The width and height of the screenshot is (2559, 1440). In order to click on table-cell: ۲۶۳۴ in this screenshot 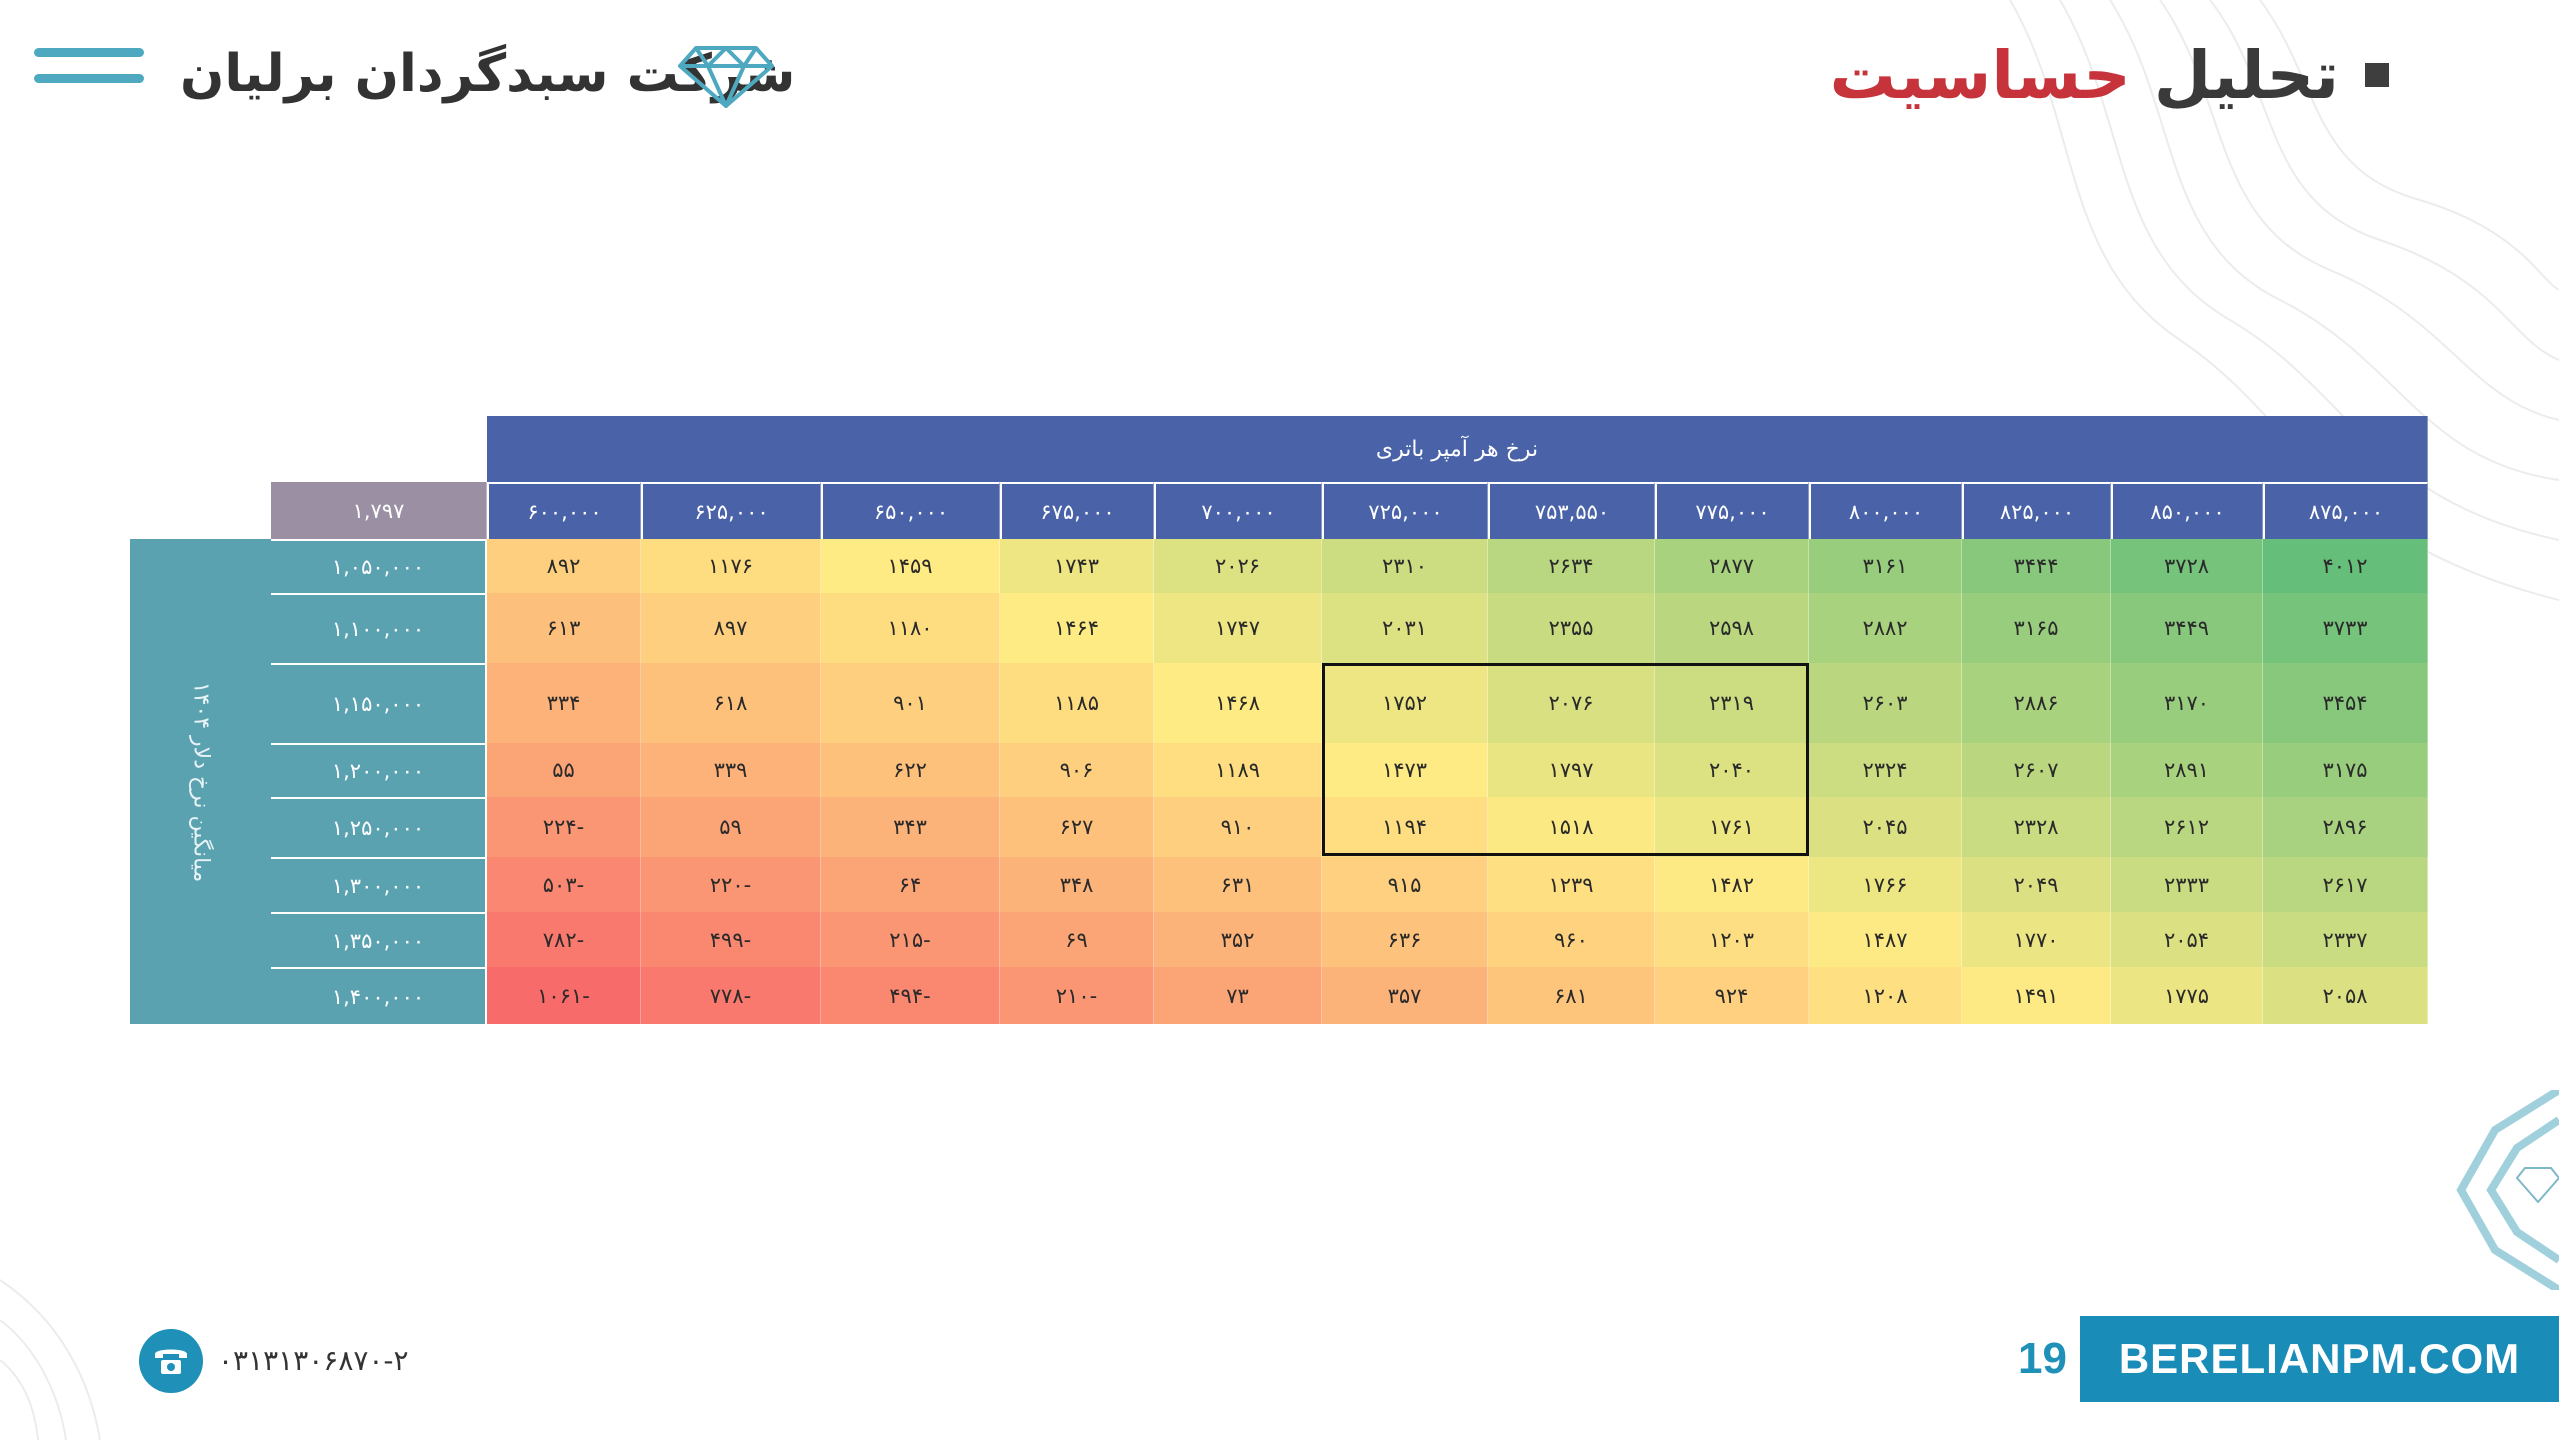, I will do `click(1571, 566)`.